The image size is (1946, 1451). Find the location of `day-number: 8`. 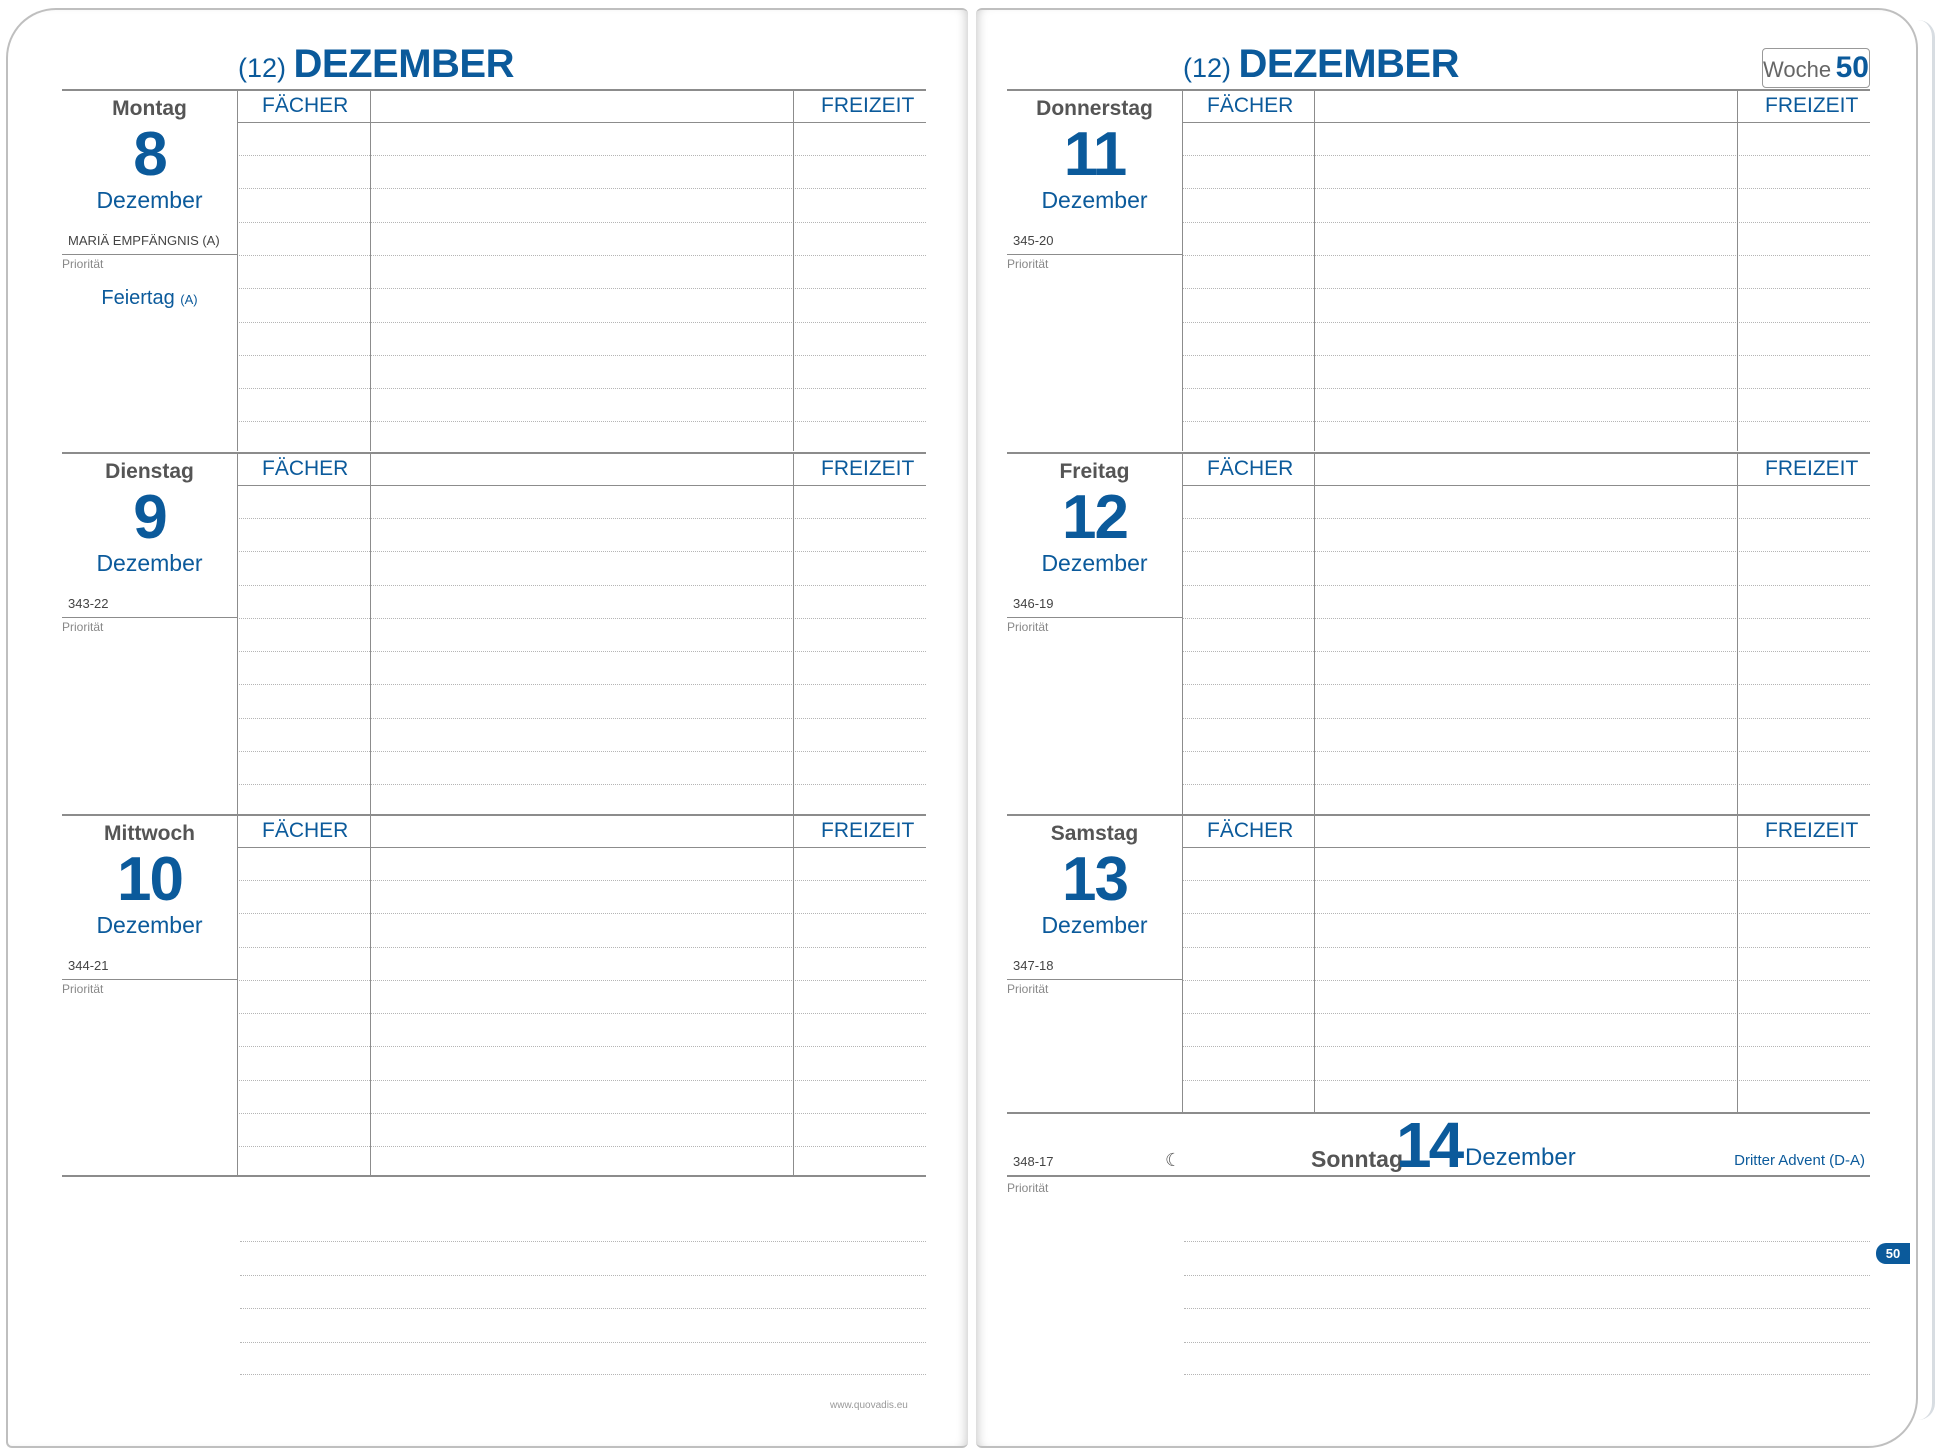

day-number: 8 is located at coordinates (150, 154).